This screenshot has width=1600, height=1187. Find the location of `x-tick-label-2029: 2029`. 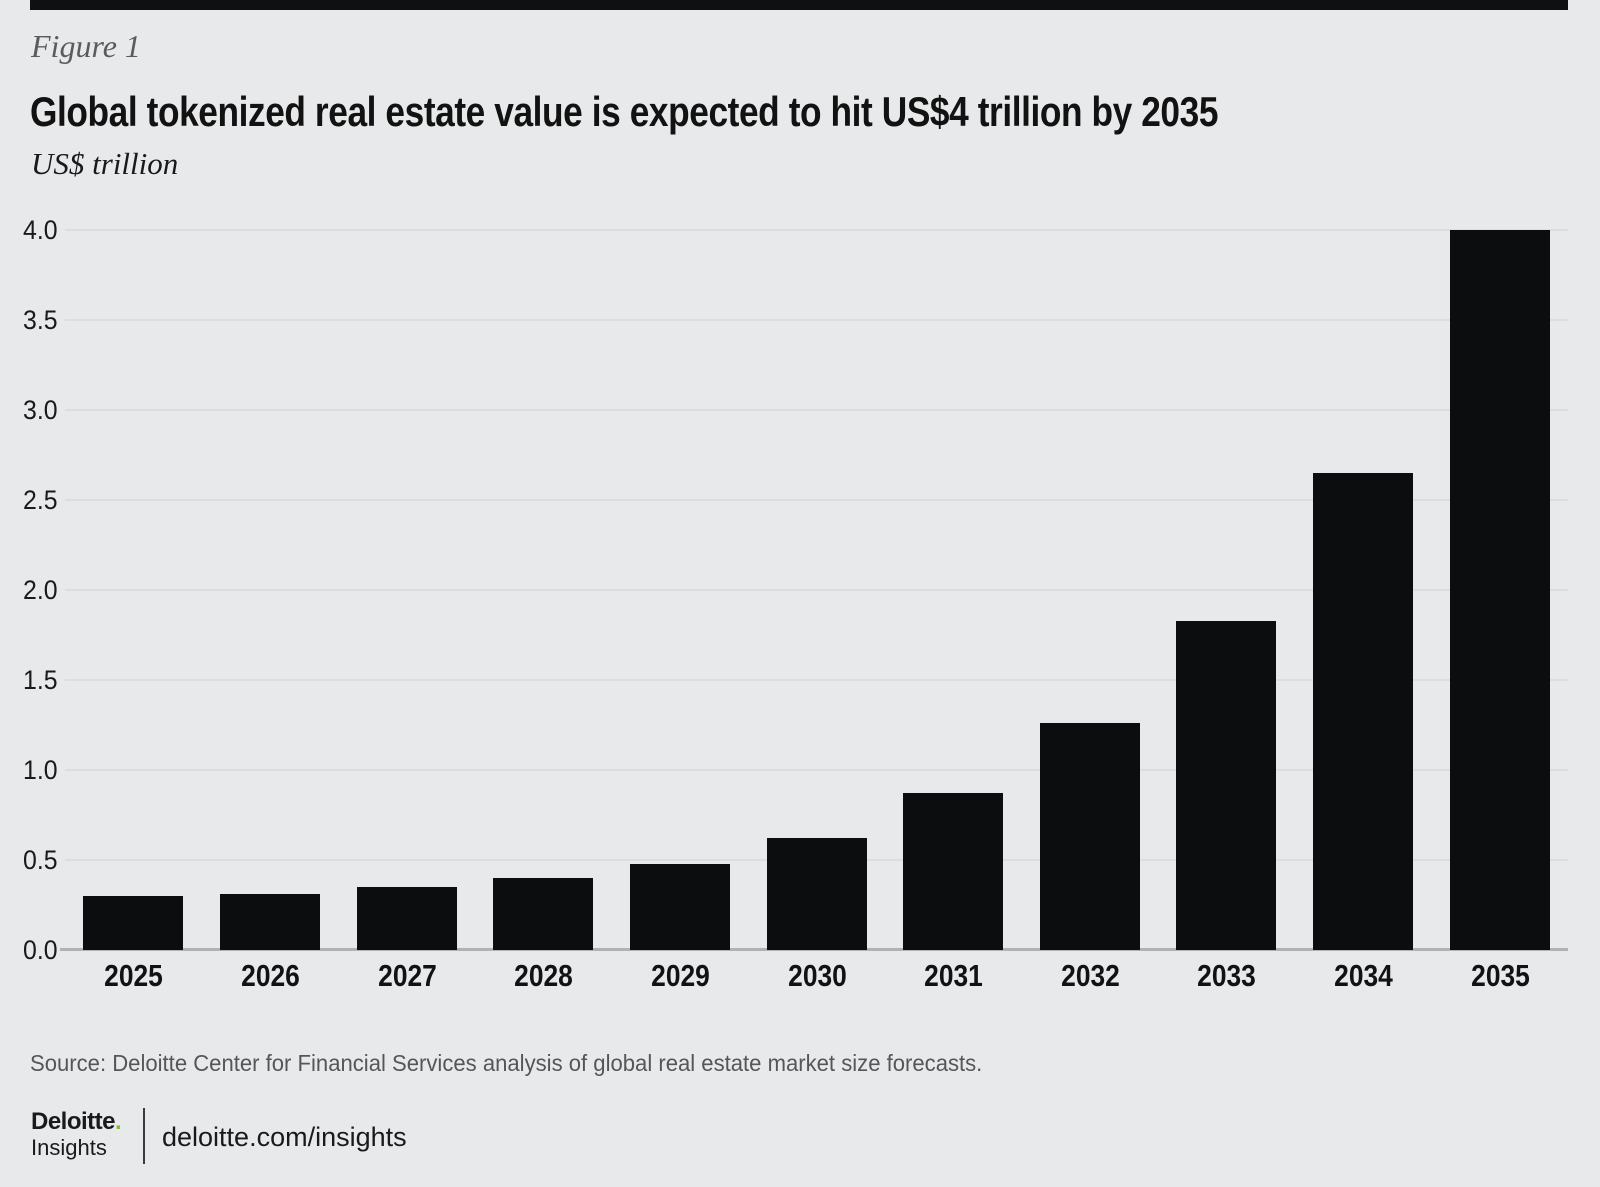

x-tick-label-2029: 2029 is located at coordinates (680, 976).